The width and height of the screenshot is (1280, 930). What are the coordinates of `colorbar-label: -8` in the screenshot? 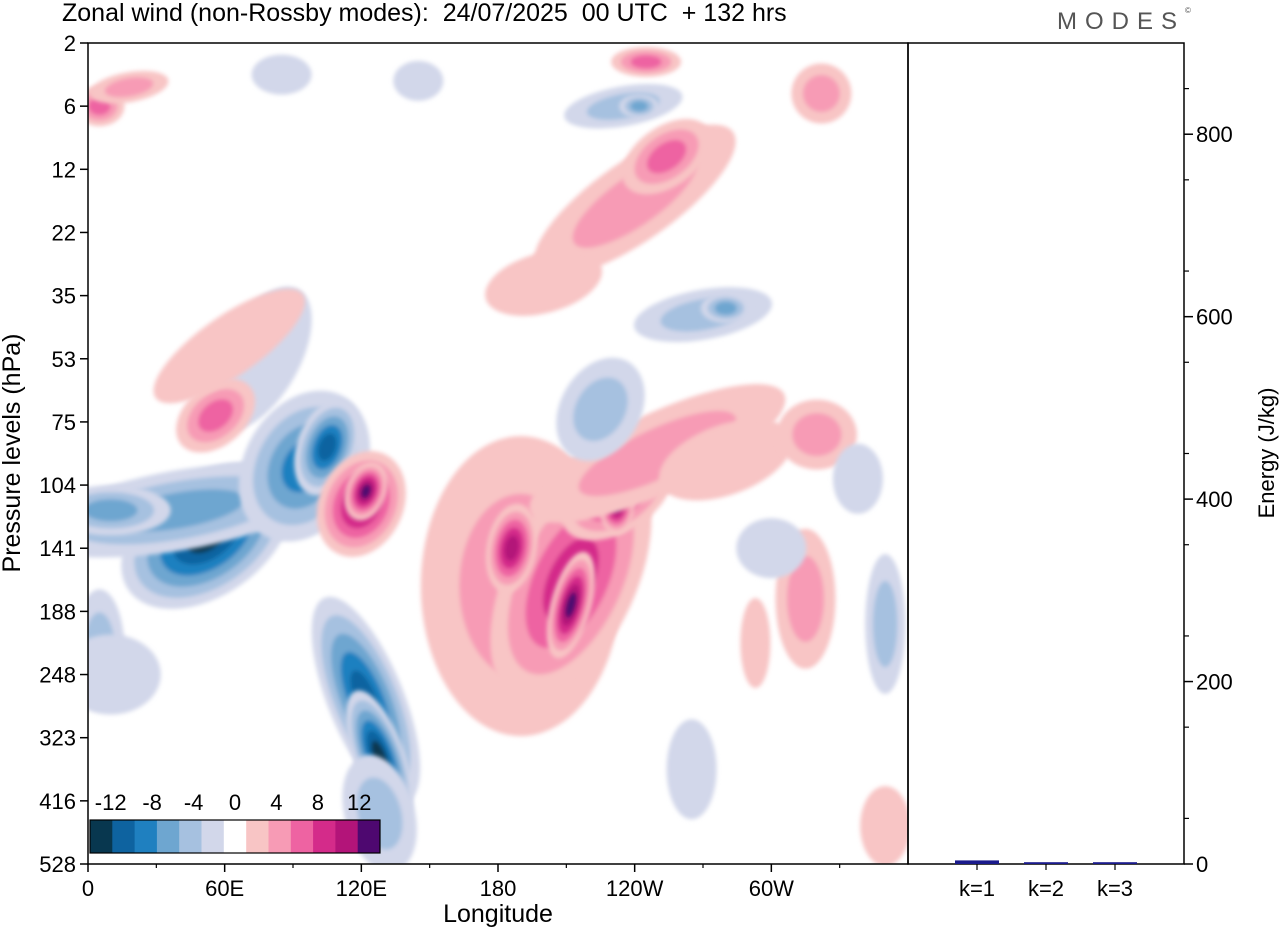 It's located at (152, 802).